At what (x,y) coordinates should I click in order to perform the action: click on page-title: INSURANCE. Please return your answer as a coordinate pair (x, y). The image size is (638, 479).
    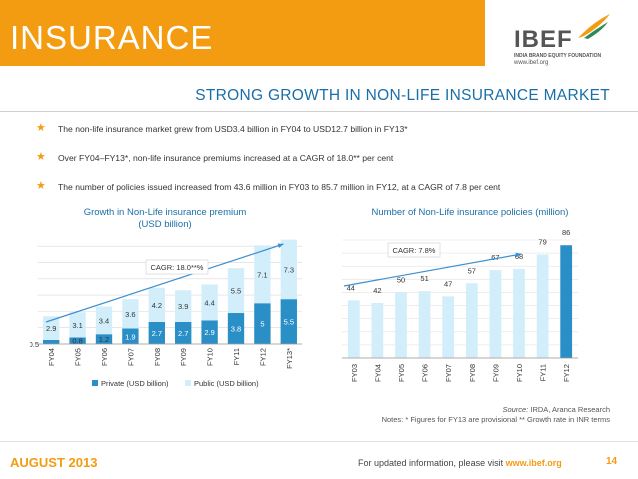
    Looking at the image, I should click on (112, 37).